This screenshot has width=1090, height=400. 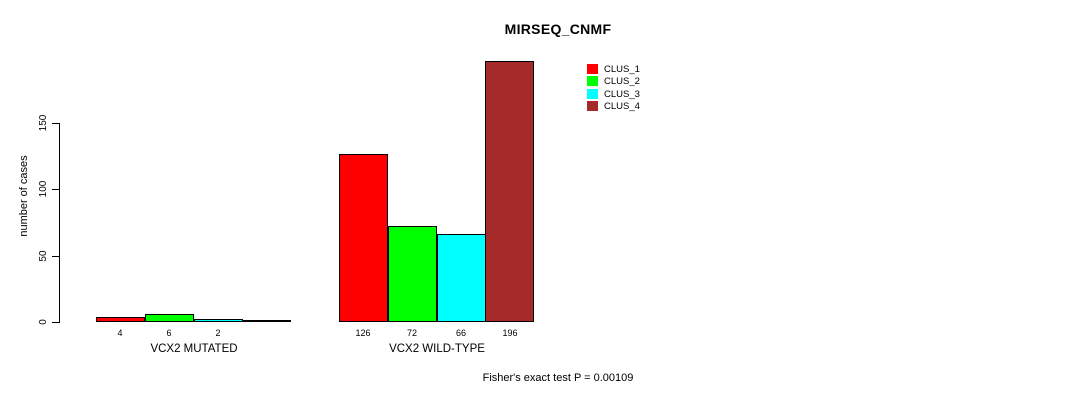 I want to click on bar-value-label: 4, so click(x=120, y=333).